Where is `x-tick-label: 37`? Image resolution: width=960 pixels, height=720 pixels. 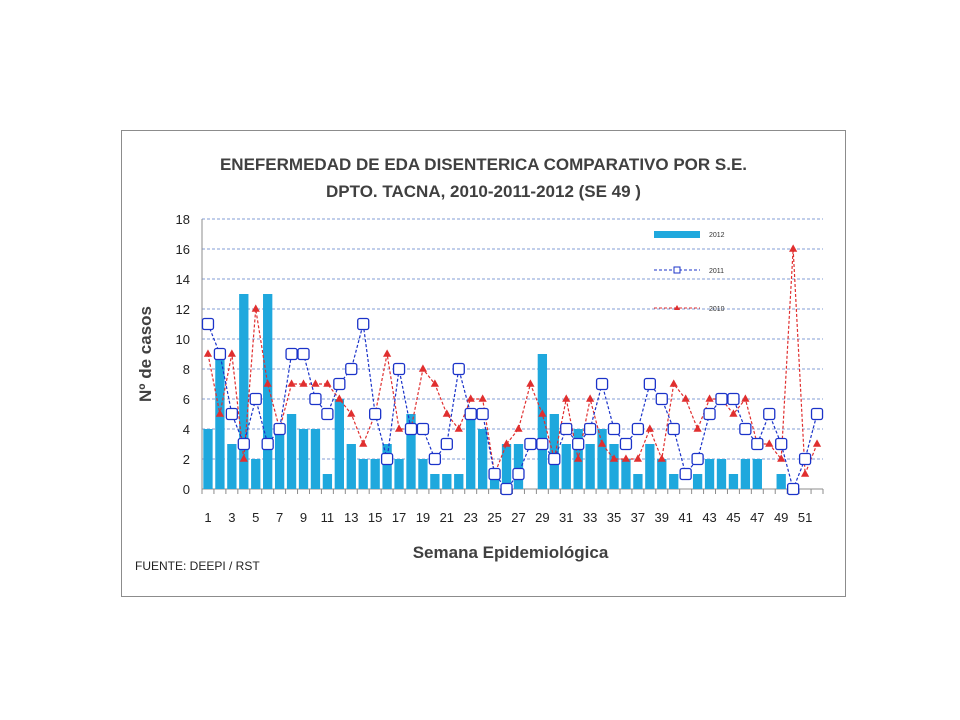
x-tick-label: 37 is located at coordinates (638, 517).